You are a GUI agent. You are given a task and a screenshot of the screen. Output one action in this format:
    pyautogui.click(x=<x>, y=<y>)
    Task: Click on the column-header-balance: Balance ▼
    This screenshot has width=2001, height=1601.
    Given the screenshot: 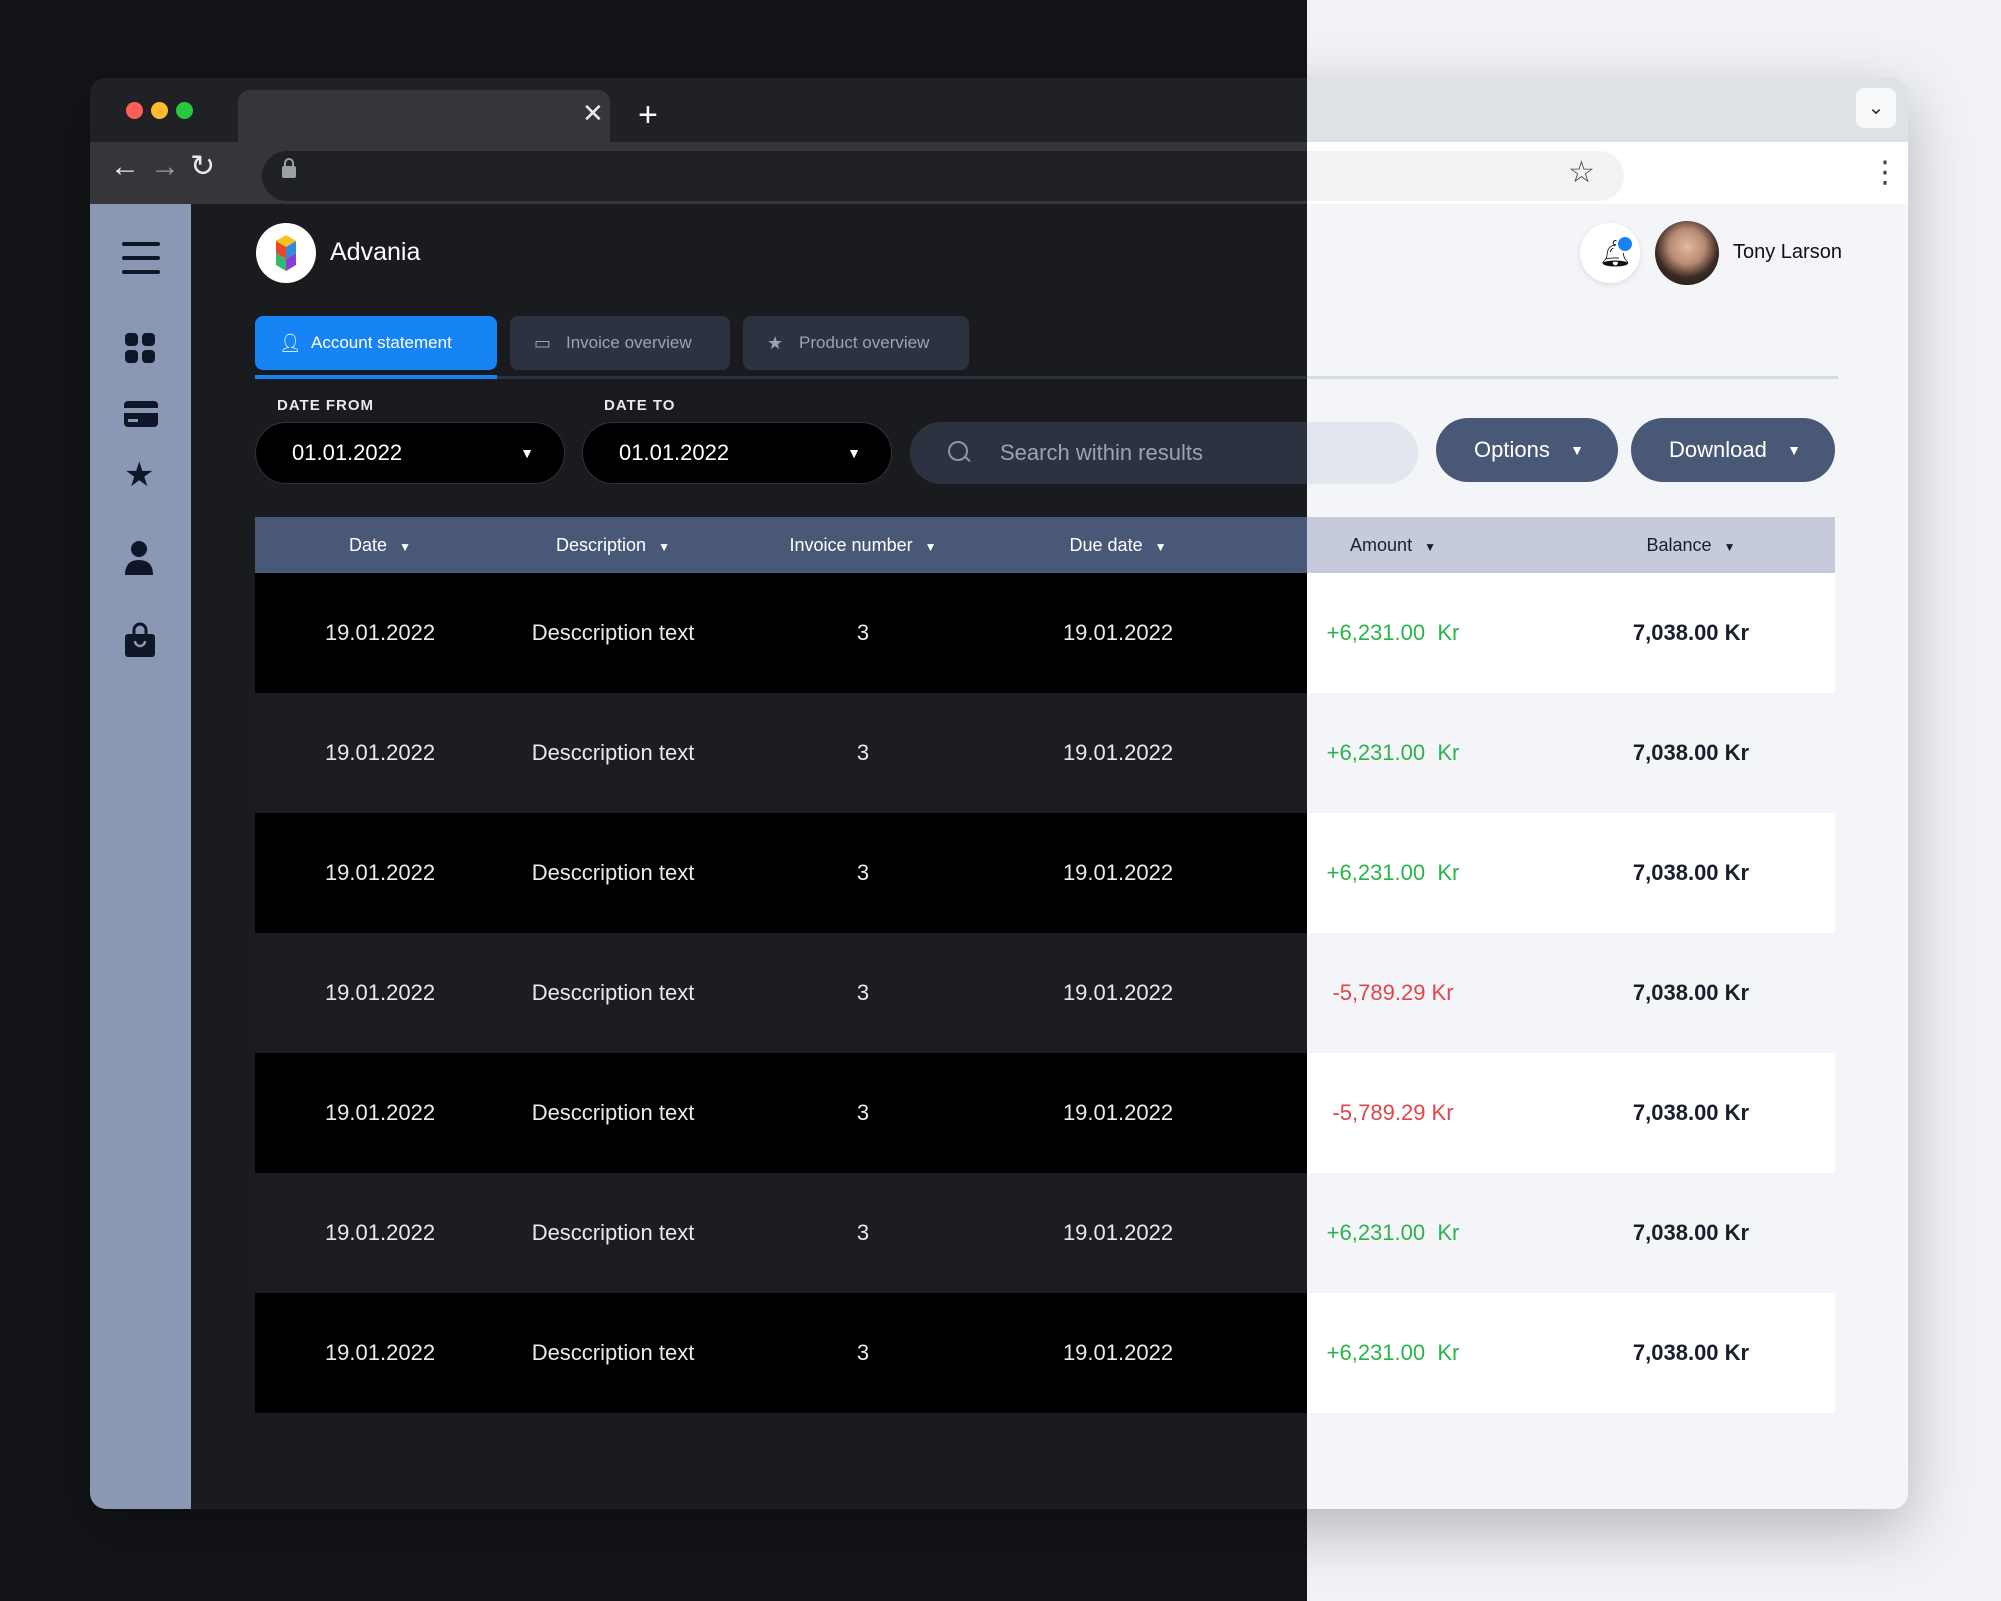 What is the action you would take?
    pyautogui.click(x=1691, y=545)
    